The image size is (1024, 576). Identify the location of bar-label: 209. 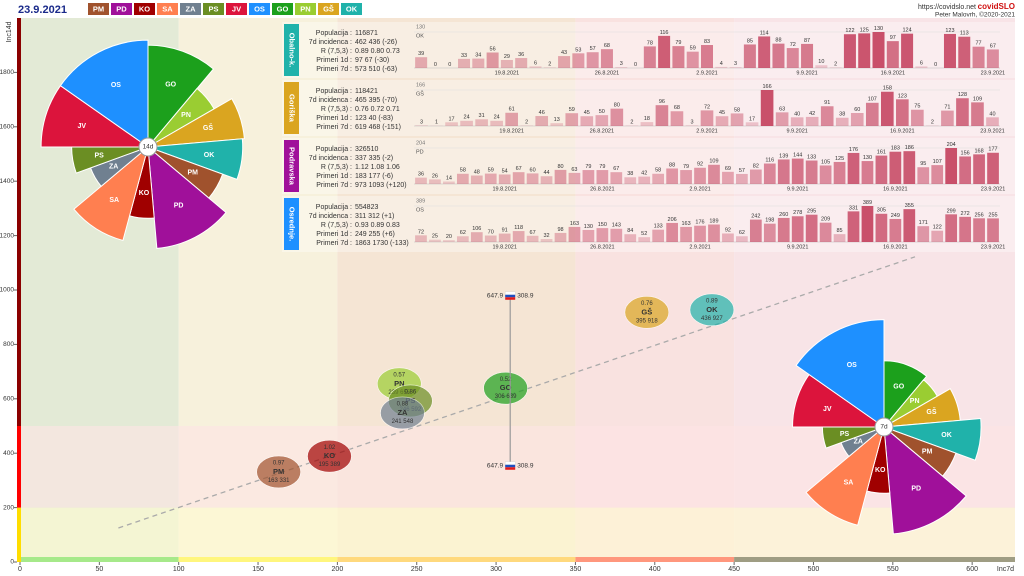
(825, 220).